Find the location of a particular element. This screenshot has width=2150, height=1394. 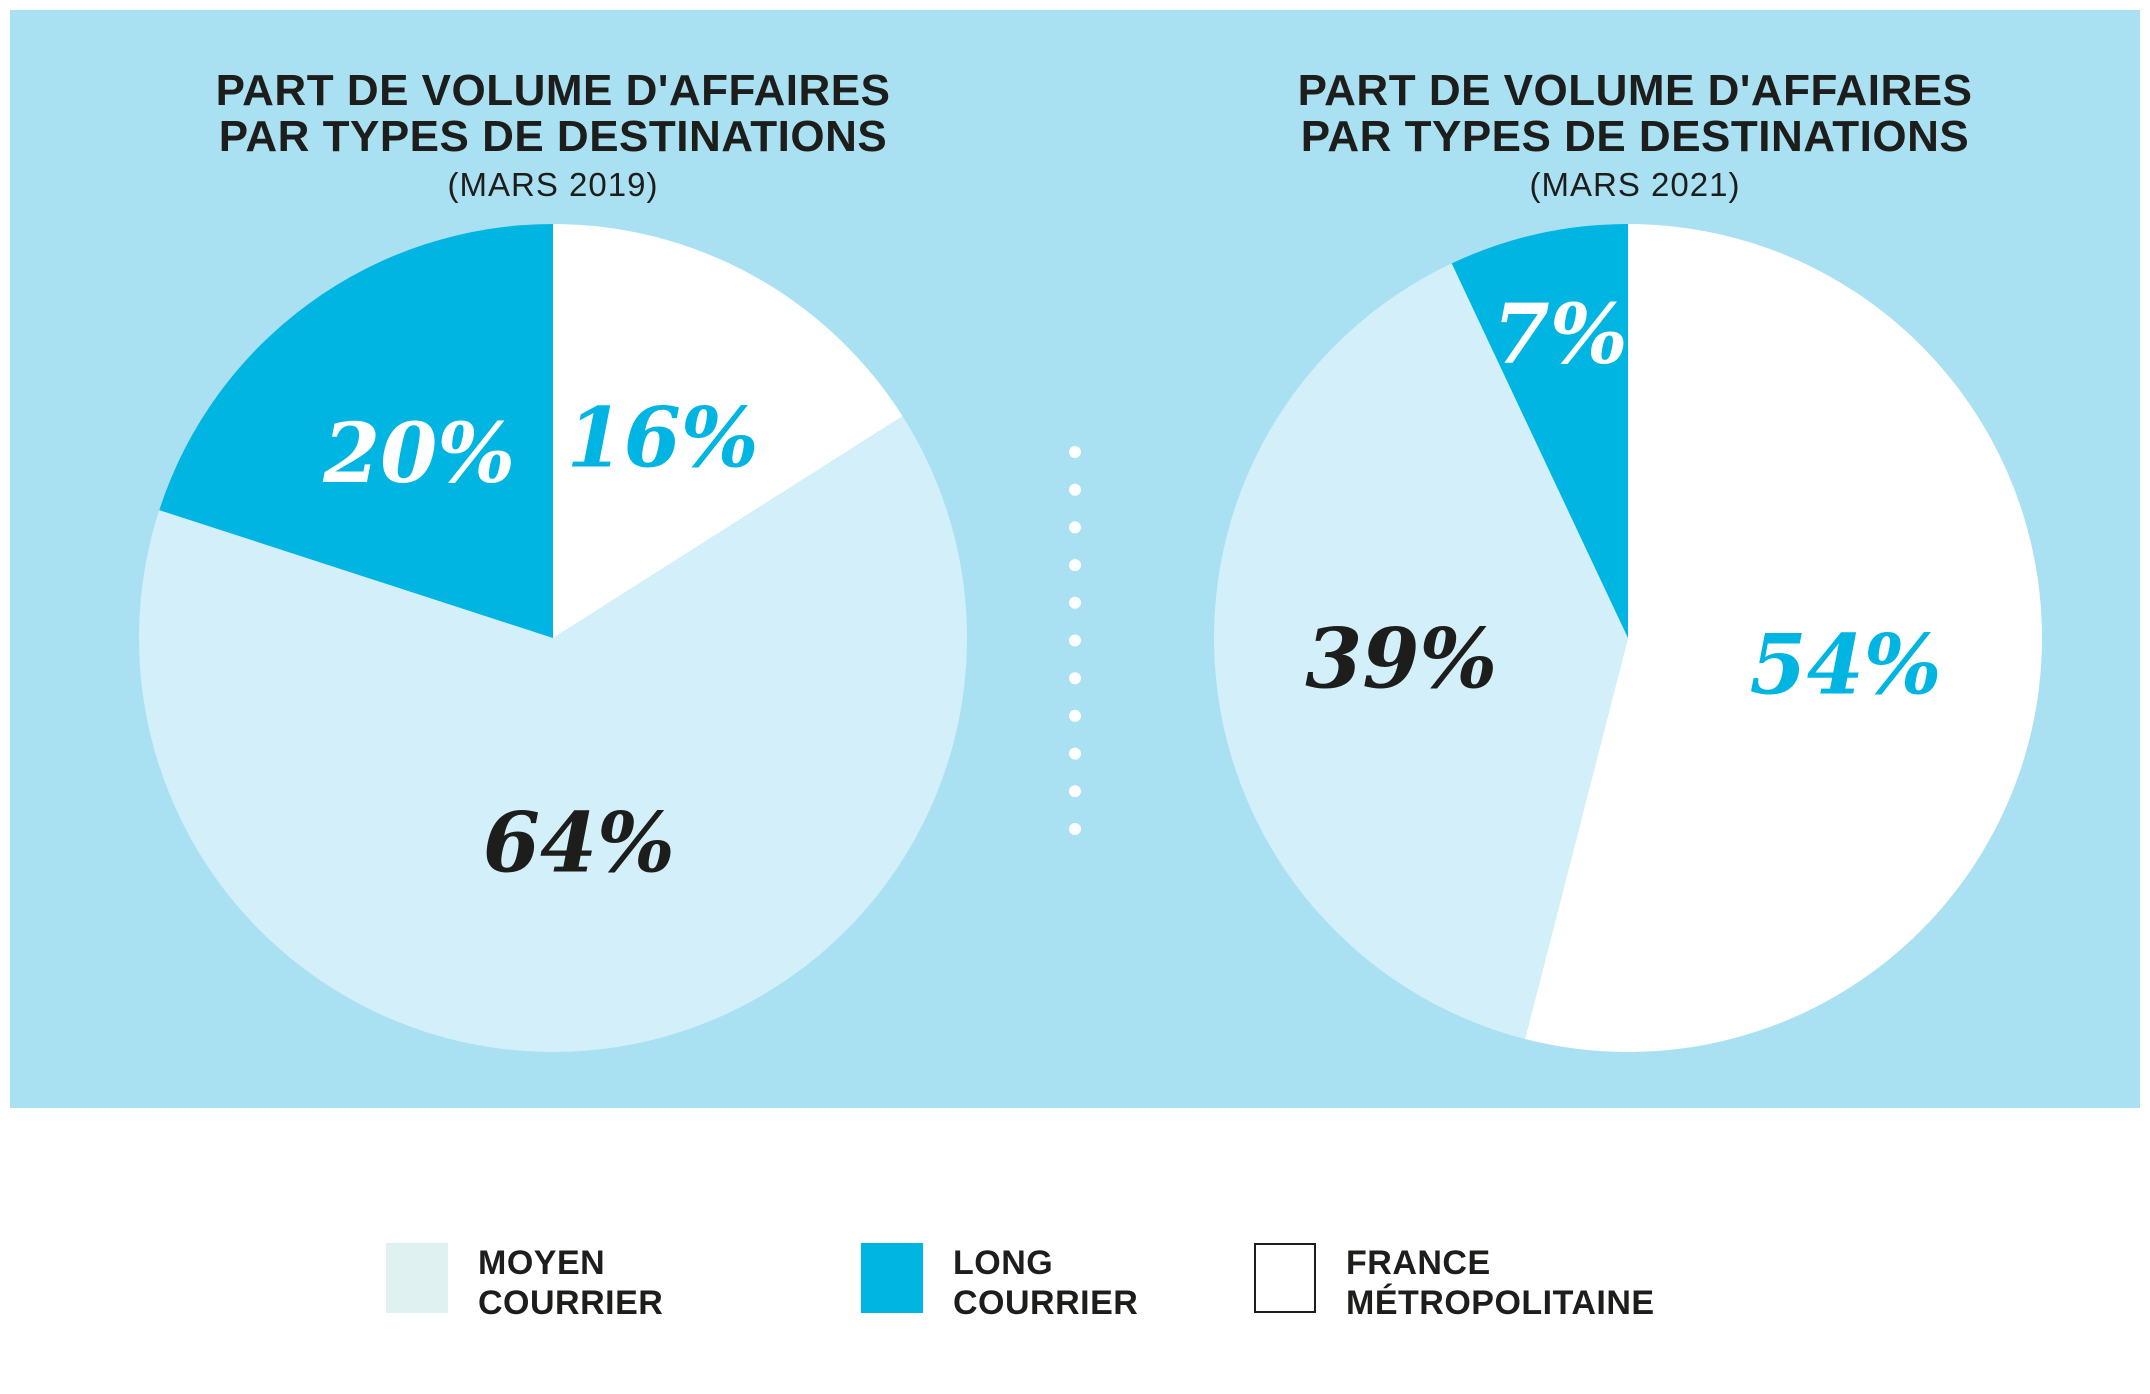

pie-data-label: 54% is located at coordinates (1846, 666).